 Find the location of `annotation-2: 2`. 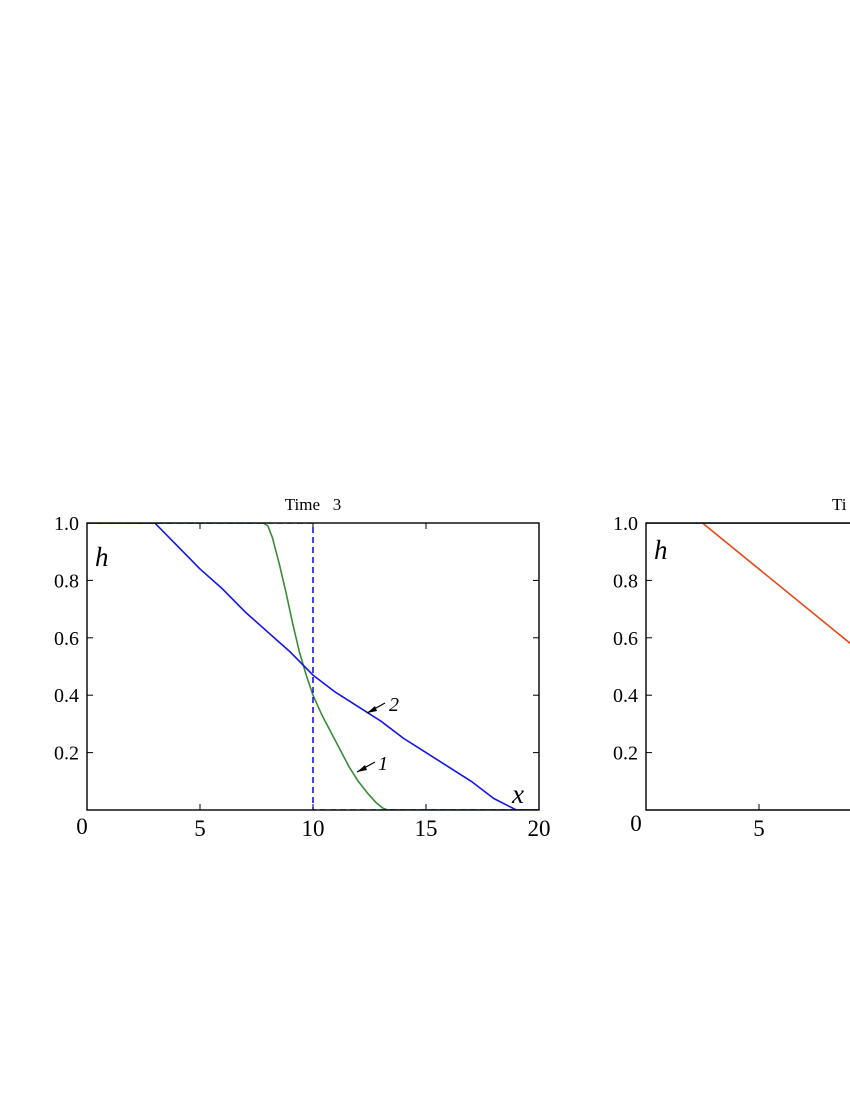

annotation-2: 2 is located at coordinates (382, 705).